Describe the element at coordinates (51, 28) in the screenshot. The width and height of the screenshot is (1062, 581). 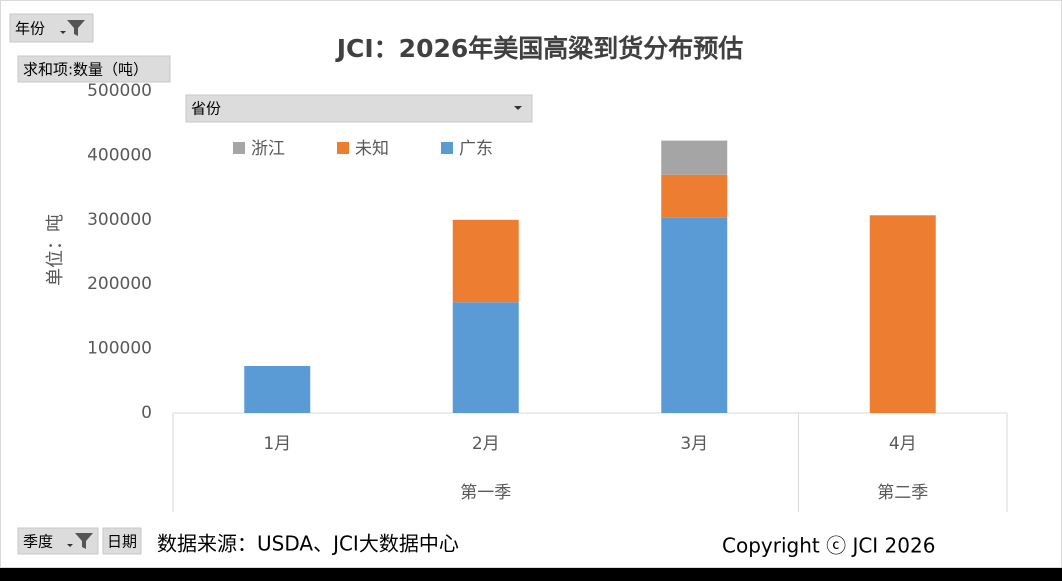
I see `filter-button: 年份` at that location.